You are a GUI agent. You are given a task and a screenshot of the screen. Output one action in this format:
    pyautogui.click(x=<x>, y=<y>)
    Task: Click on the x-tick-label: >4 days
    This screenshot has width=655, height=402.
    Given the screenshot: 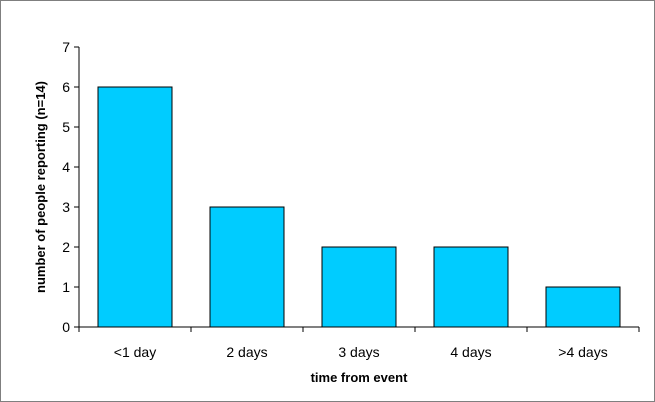 What is the action you would take?
    pyautogui.click(x=582, y=352)
    